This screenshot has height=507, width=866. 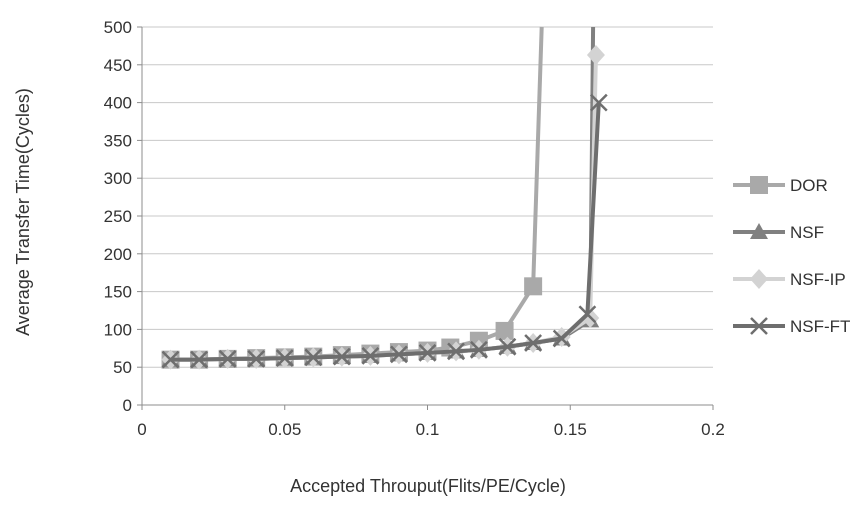 I want to click on legend-item-dor: DOR, so click(x=780, y=185).